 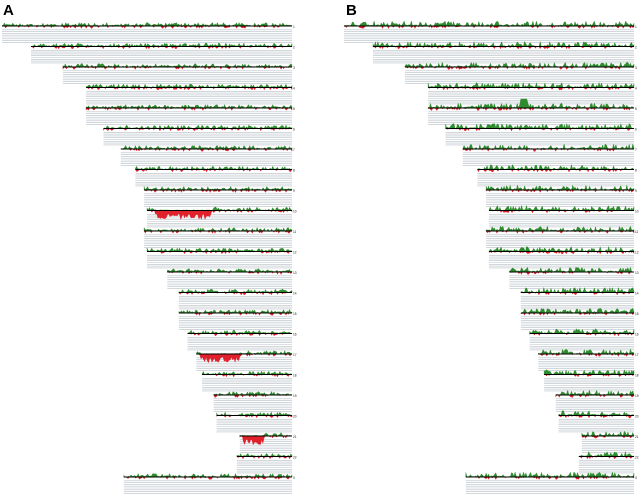 I want to click on chromosome-track-2: 2, so click(x=162, y=53).